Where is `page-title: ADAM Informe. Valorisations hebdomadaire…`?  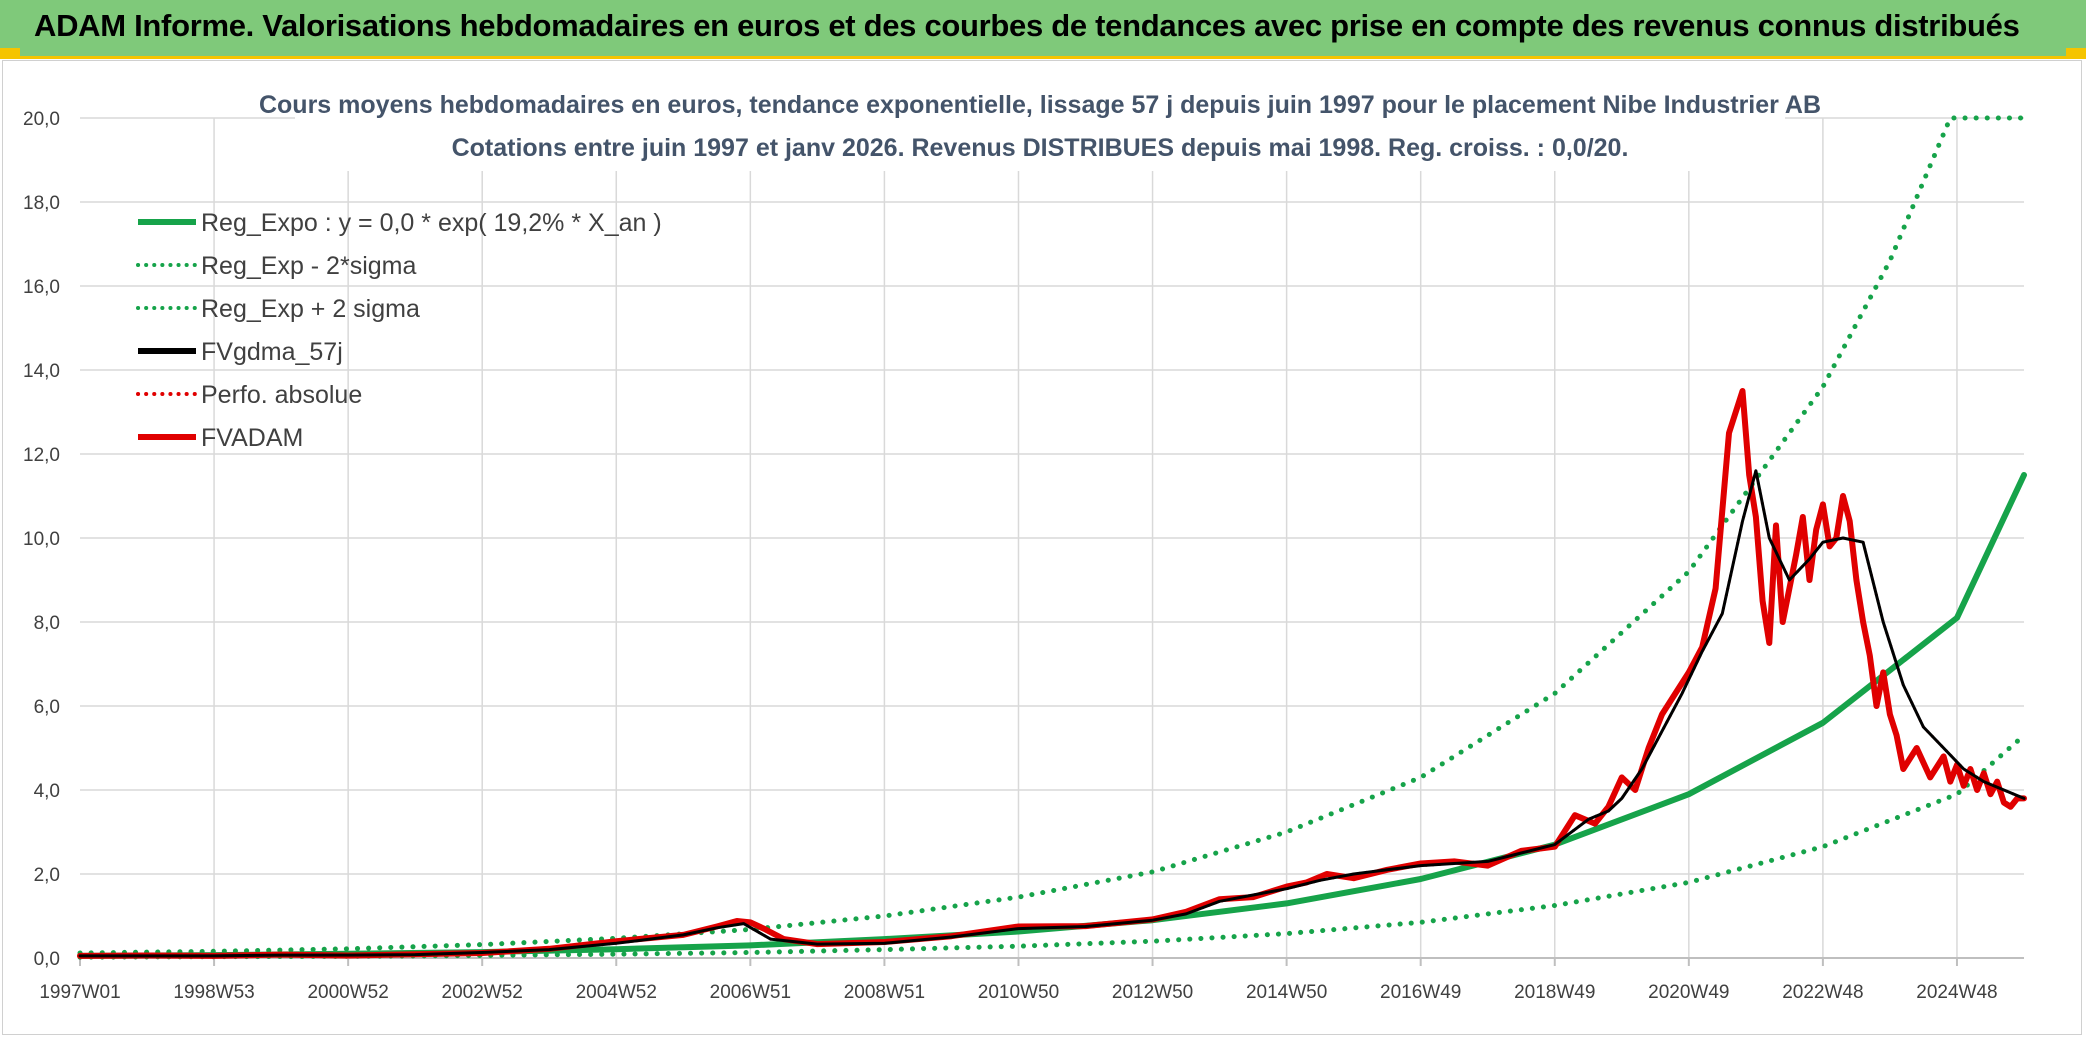 page-title: ADAM Informe. Valorisations hebdomadaire… is located at coordinates (1027, 25).